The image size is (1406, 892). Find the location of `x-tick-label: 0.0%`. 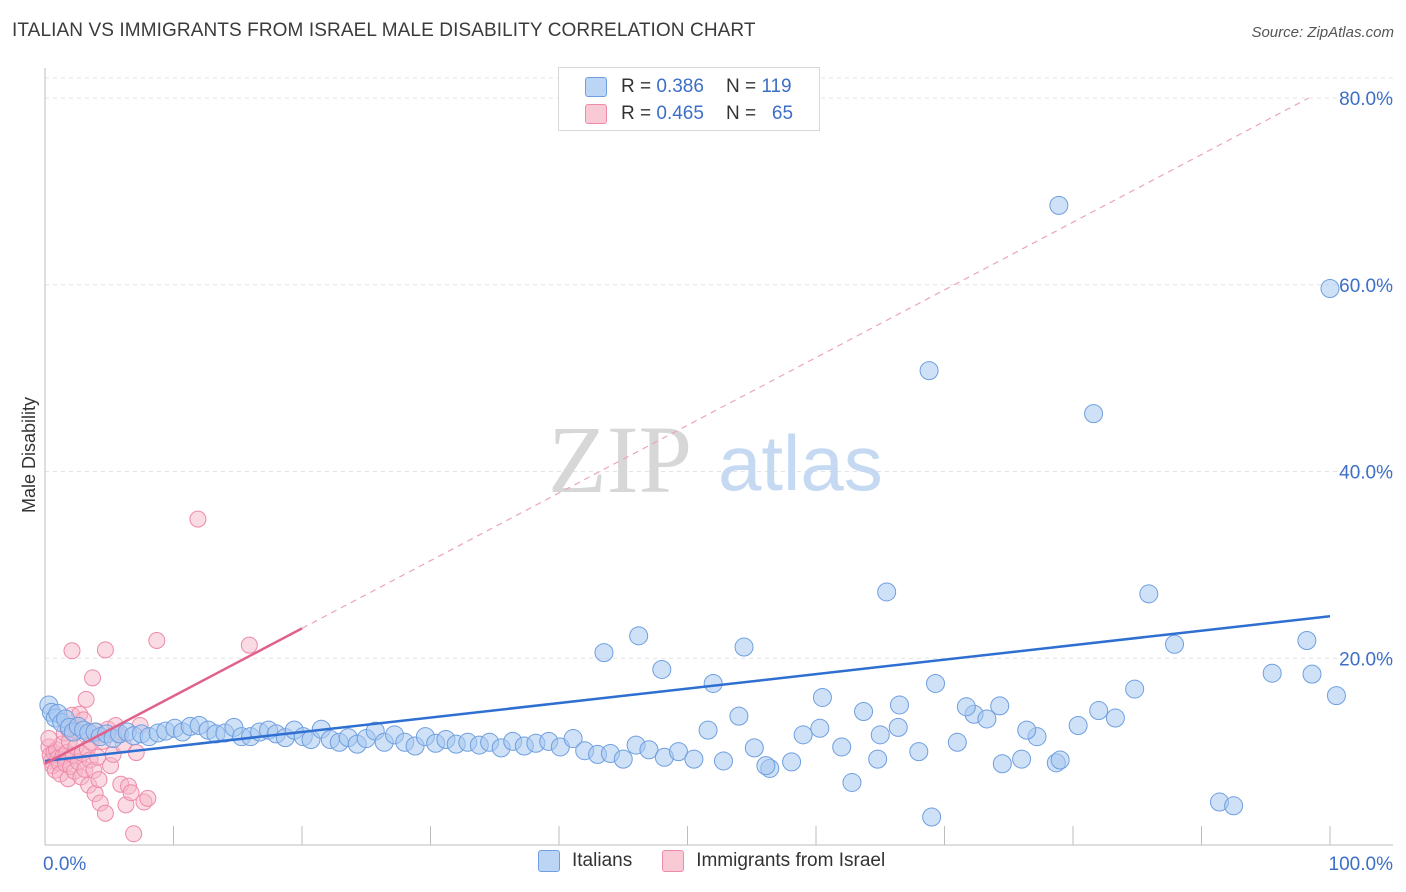

x-tick-label: 0.0% is located at coordinates (64, 864).